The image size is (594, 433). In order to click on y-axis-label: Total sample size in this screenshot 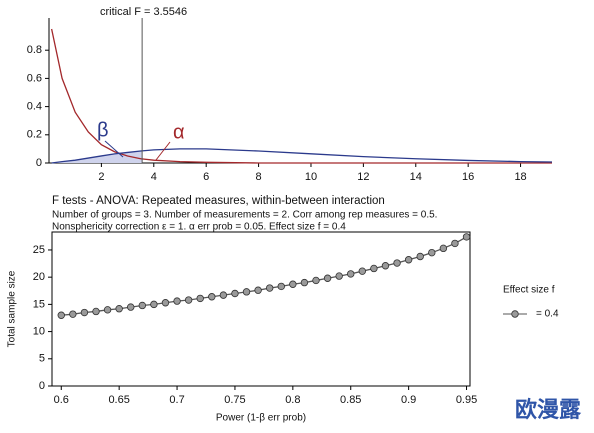, I will do `click(12, 308)`.